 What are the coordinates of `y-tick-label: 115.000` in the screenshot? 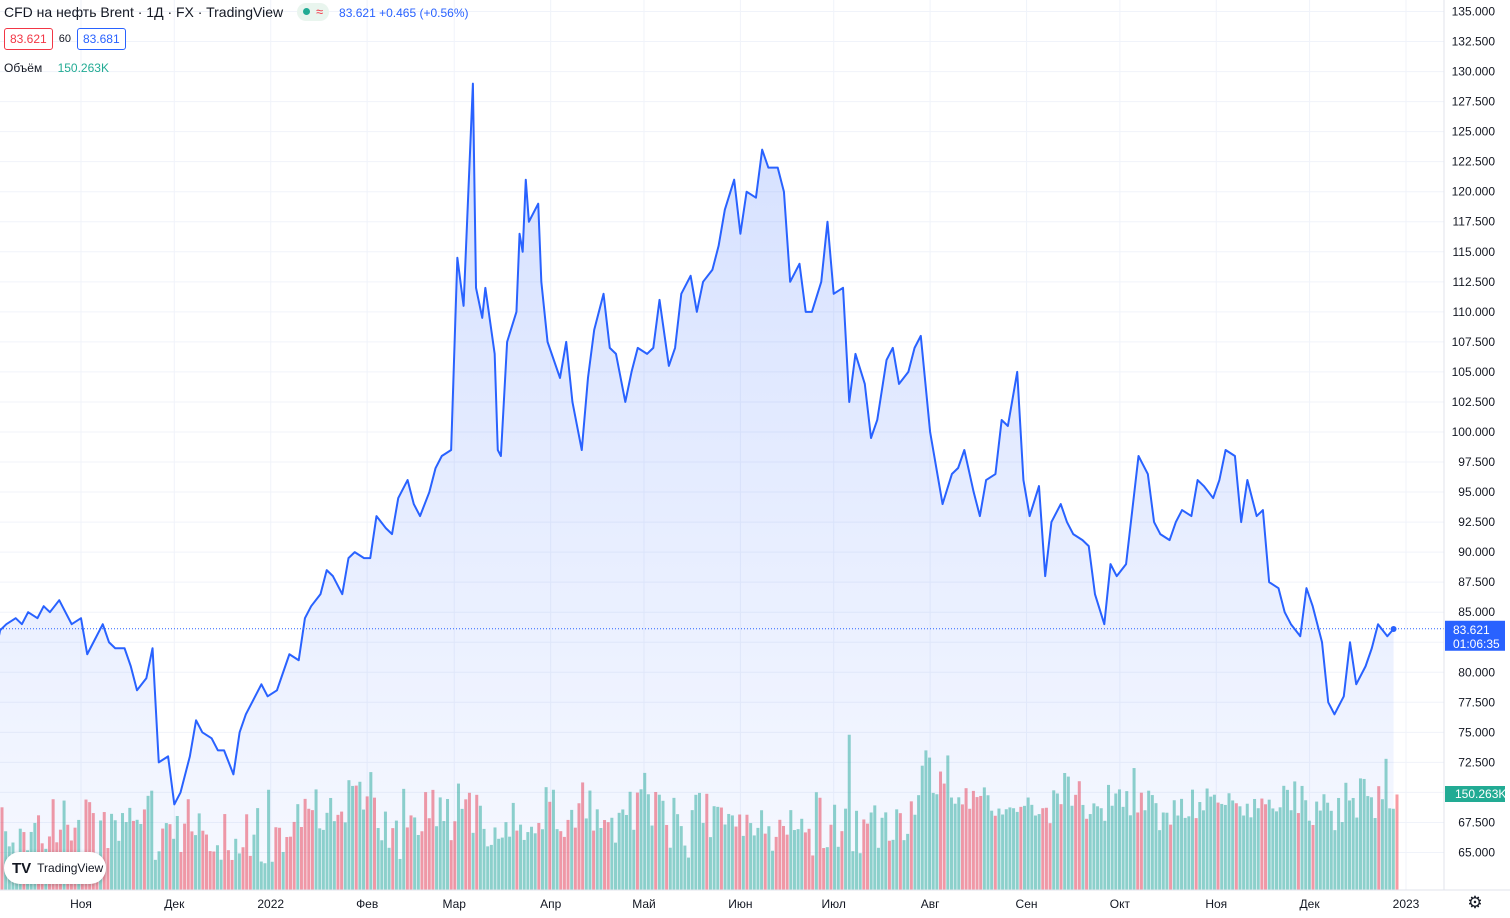 It's located at (1474, 252).